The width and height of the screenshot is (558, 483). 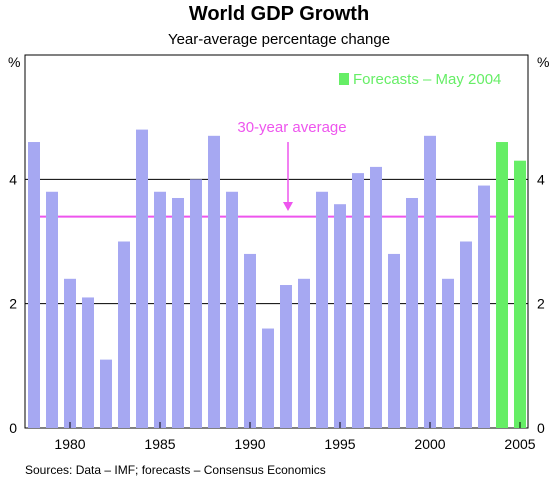 What do you see at coordinates (344, 79) in the screenshot?
I see `legend-swatch-forecast` at bounding box center [344, 79].